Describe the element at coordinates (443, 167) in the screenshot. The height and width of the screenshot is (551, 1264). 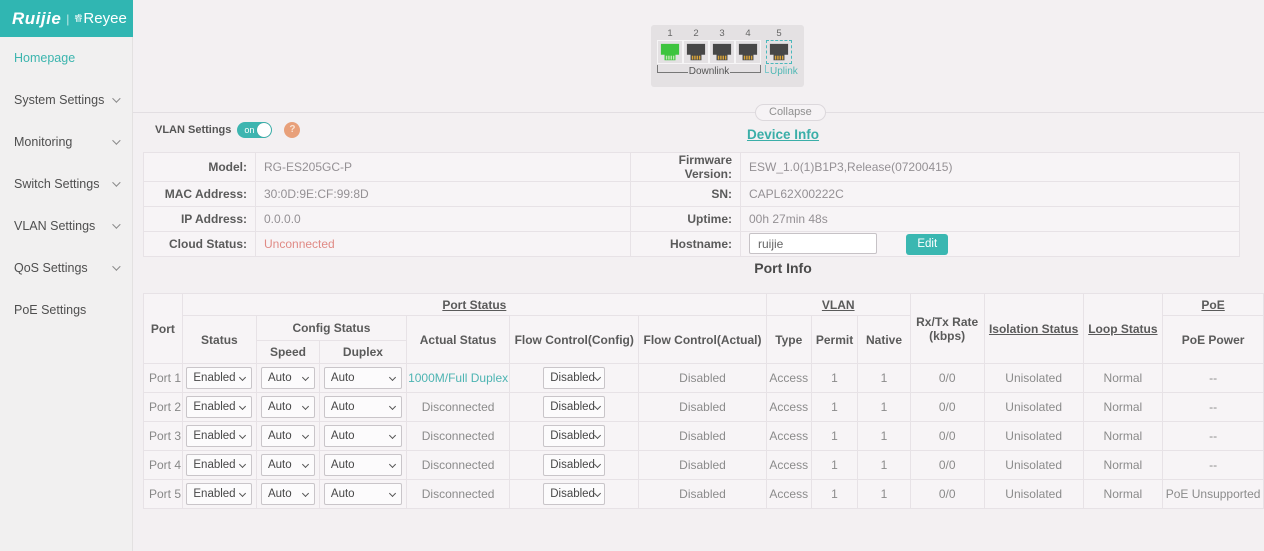
I see `model-value: RG-ES205GC-P` at that location.